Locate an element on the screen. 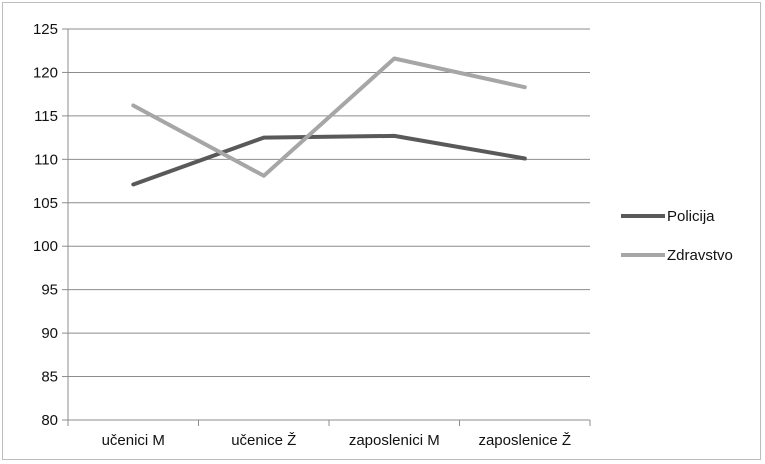 This screenshot has height=464, width=765. x-tick-label: zaposlenice Ž is located at coordinates (524, 440).